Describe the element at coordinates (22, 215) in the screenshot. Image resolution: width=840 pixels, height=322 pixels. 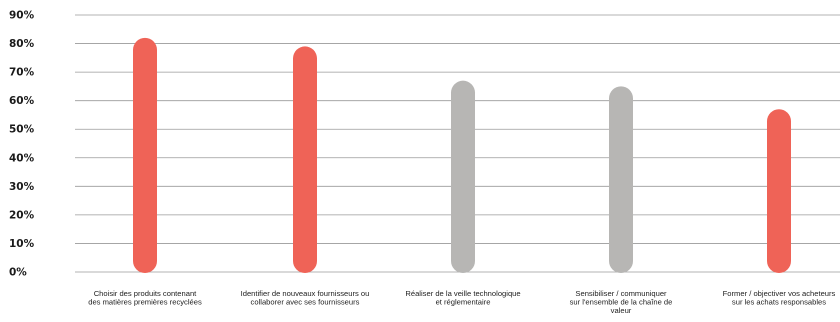
I see `y-tick-label: 20%` at that location.